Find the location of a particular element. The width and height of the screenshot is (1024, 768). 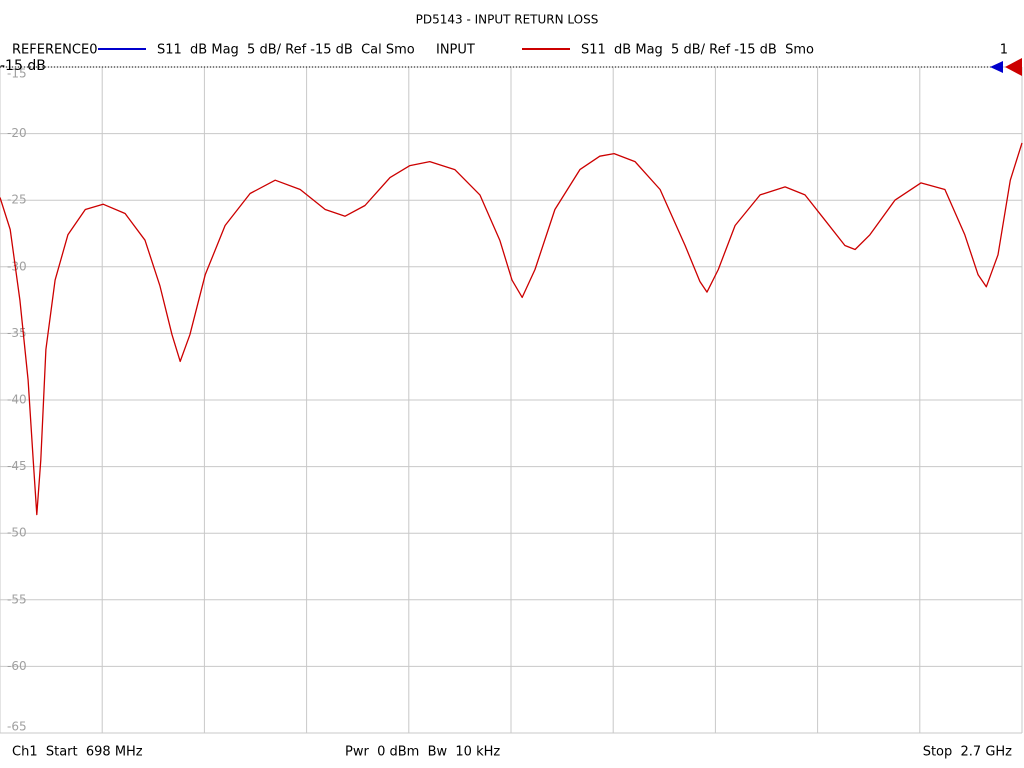

y-tick-label: -40 is located at coordinates (17, 400).